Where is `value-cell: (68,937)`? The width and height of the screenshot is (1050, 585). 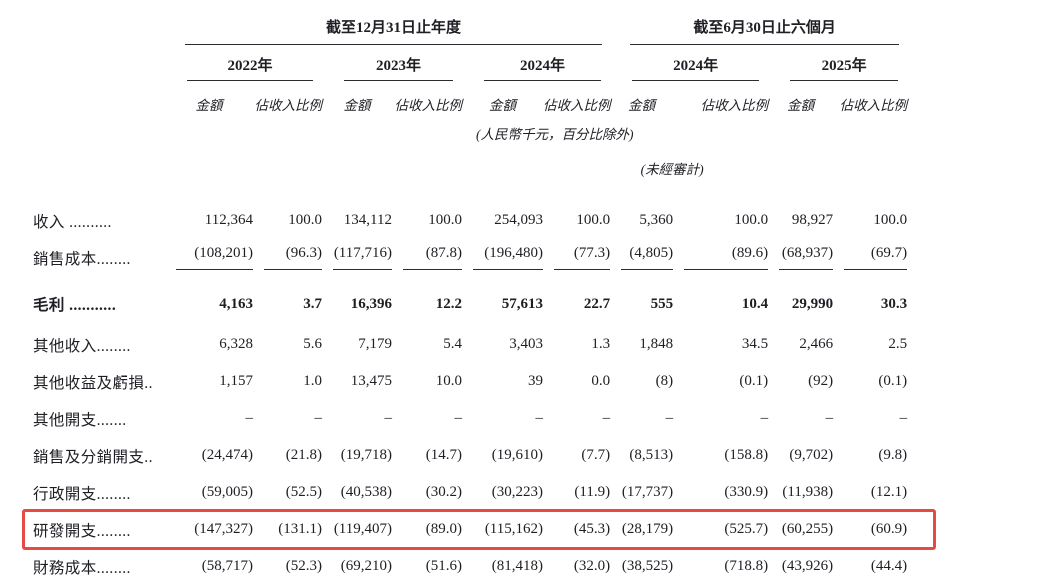 value-cell: (68,937) is located at coordinates (801, 257).